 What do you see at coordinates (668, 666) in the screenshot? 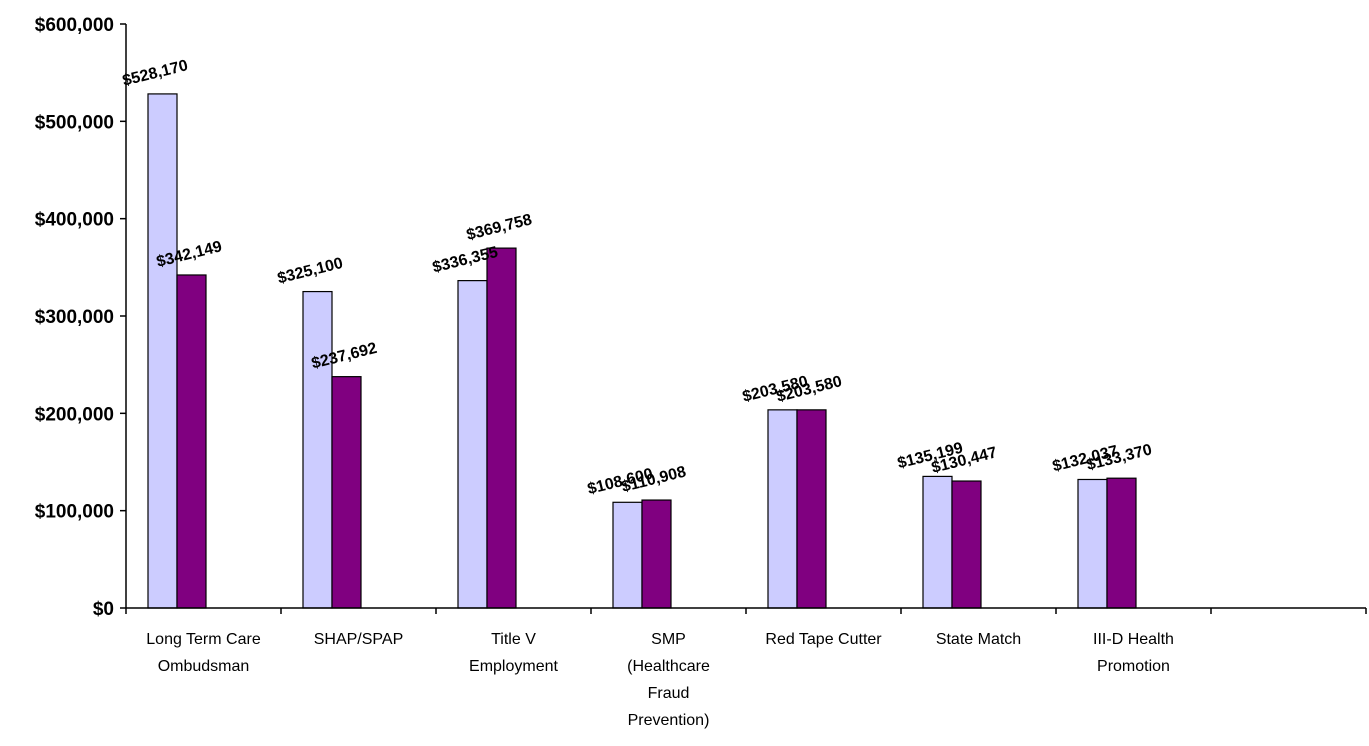
I see `x-category-label-line: (Healthcare` at bounding box center [668, 666].